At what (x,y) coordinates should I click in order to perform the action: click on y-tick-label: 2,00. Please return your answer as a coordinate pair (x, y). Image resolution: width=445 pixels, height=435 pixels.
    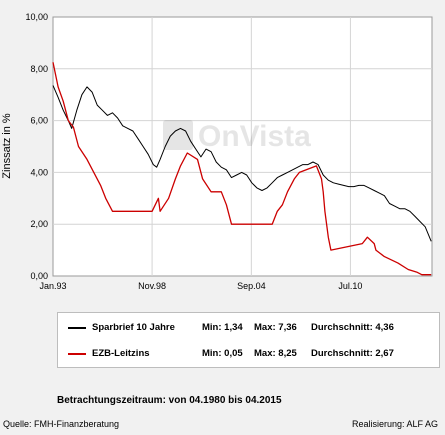
    Looking at the image, I should click on (39, 224).